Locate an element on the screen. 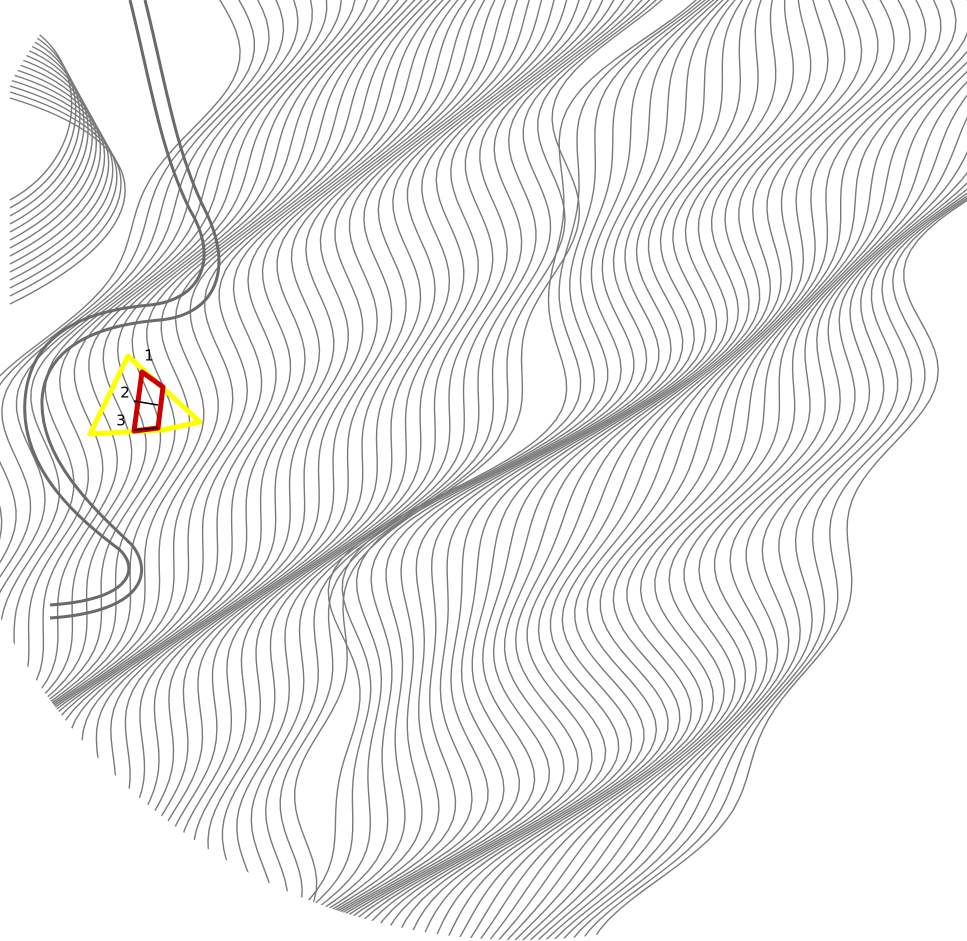 The image size is (967, 941). section-label: 3 is located at coordinates (121, 421).